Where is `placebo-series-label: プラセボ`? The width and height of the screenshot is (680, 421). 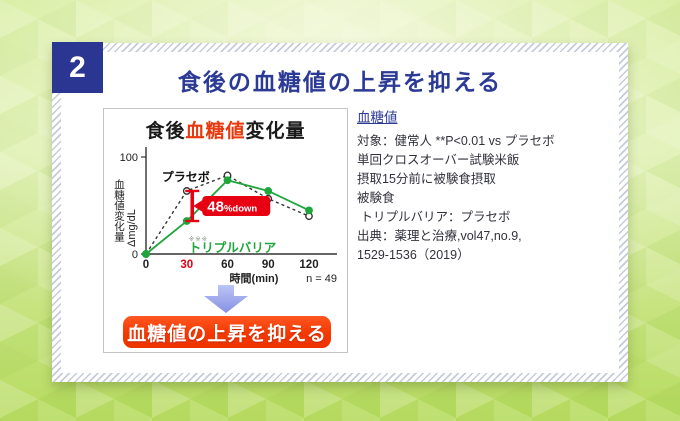 placebo-series-label: プラセボ is located at coordinates (186, 176).